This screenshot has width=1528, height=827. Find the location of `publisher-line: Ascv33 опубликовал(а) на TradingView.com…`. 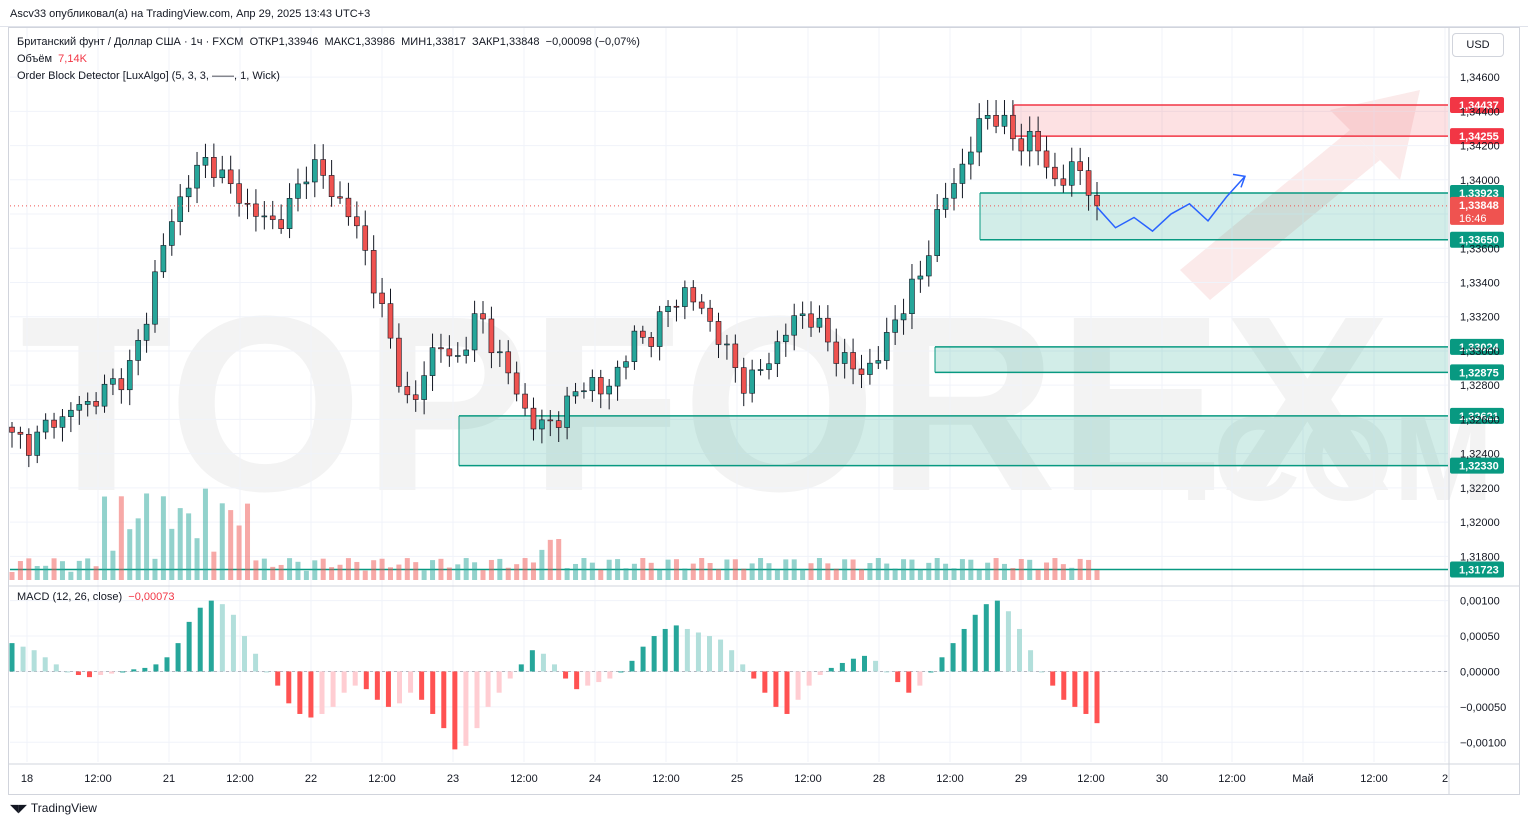

publisher-line: Ascv33 опубликовал(а) на TradingView.com… is located at coordinates (190, 14).